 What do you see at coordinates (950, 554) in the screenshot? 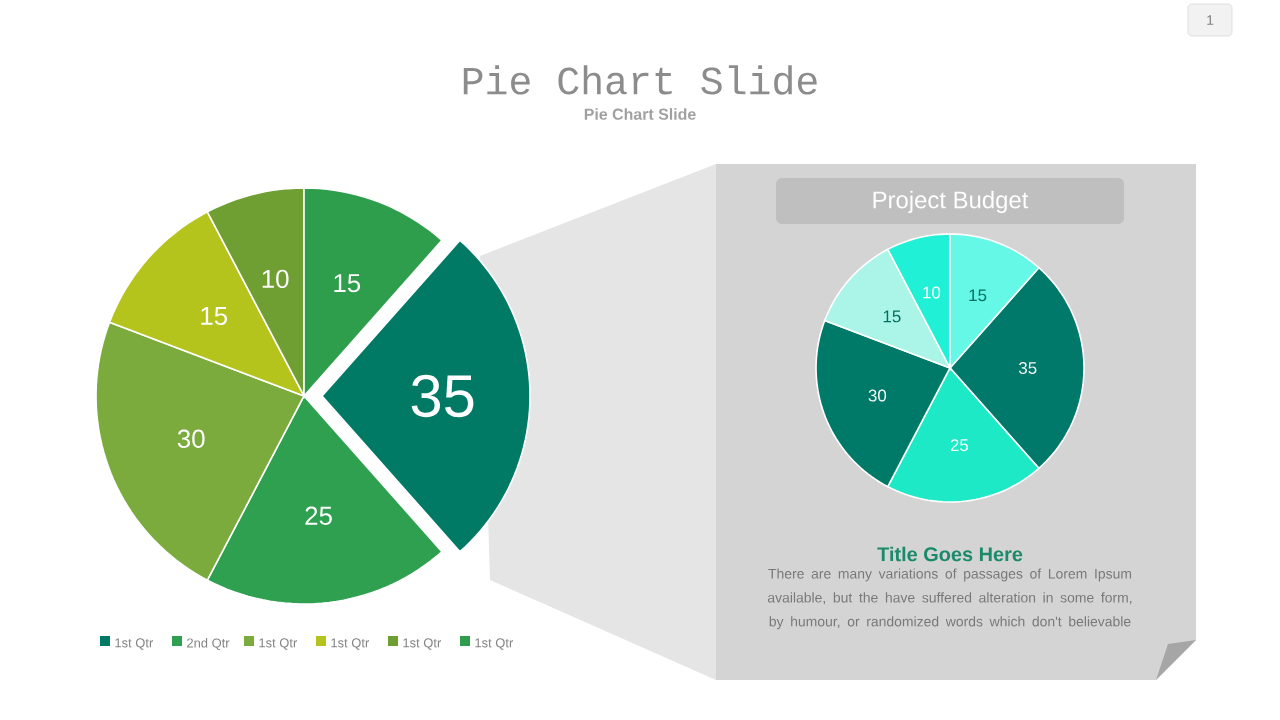
I see `text: Title Goes Here` at bounding box center [950, 554].